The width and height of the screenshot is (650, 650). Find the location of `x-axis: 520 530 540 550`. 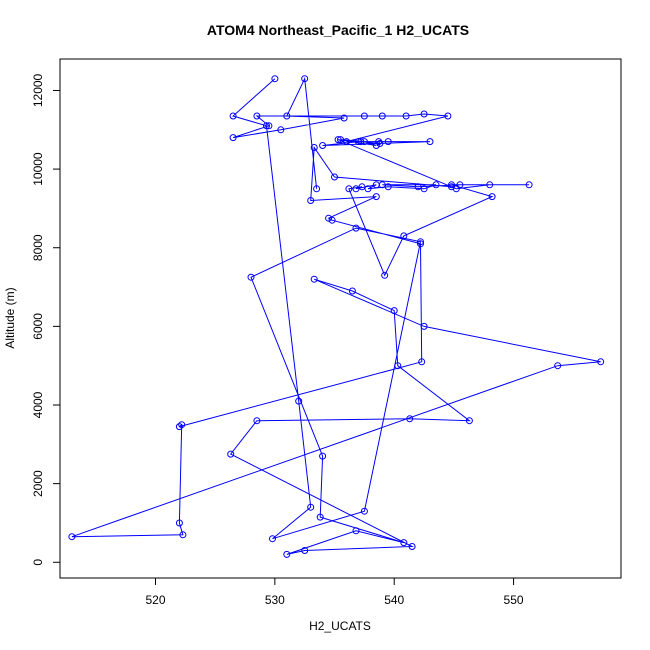

x-axis: 520 530 540 550 is located at coordinates (334, 592).